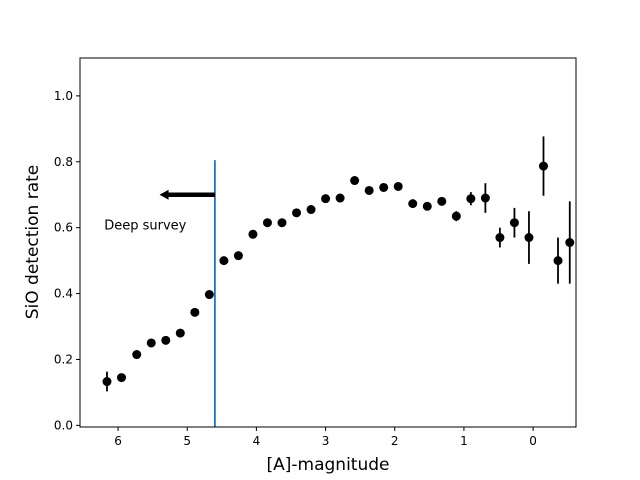 The width and height of the screenshot is (640, 480). I want to click on x-axis: 6 5 4 3 2 1 0, so click(325, 437).